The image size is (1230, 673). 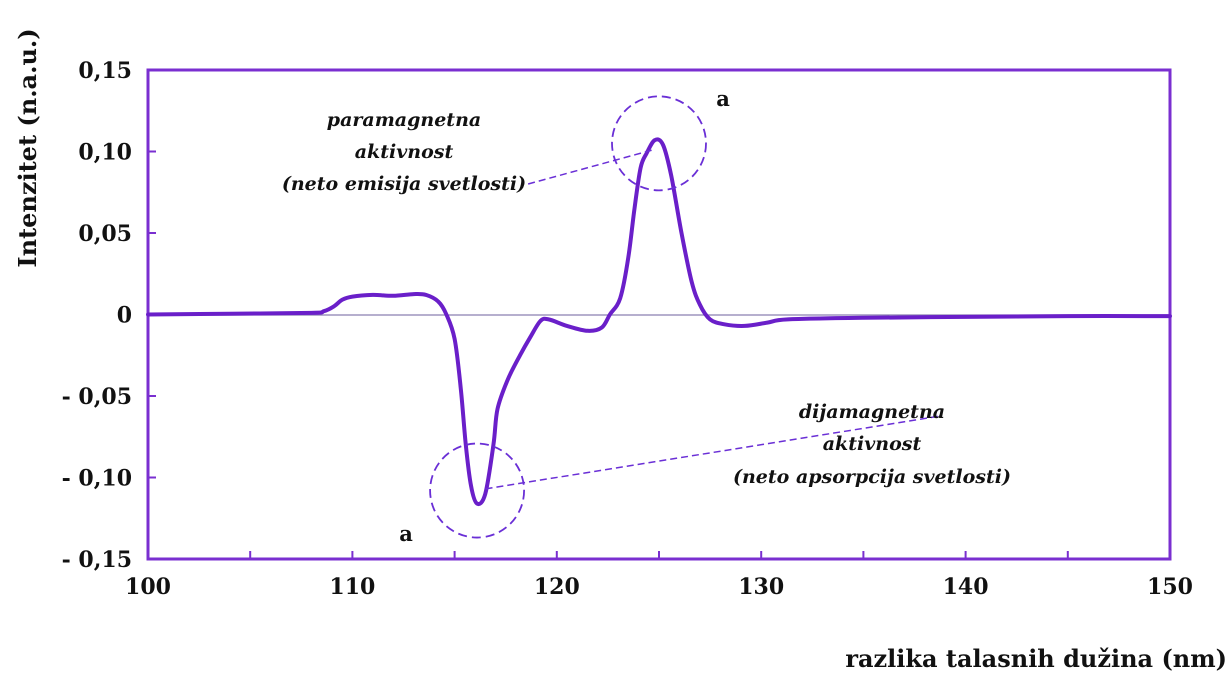 What do you see at coordinates (872, 477) in the screenshot?
I see `annotation-dia-line-3: (neto apsorpcija svetlosti)` at bounding box center [872, 477].